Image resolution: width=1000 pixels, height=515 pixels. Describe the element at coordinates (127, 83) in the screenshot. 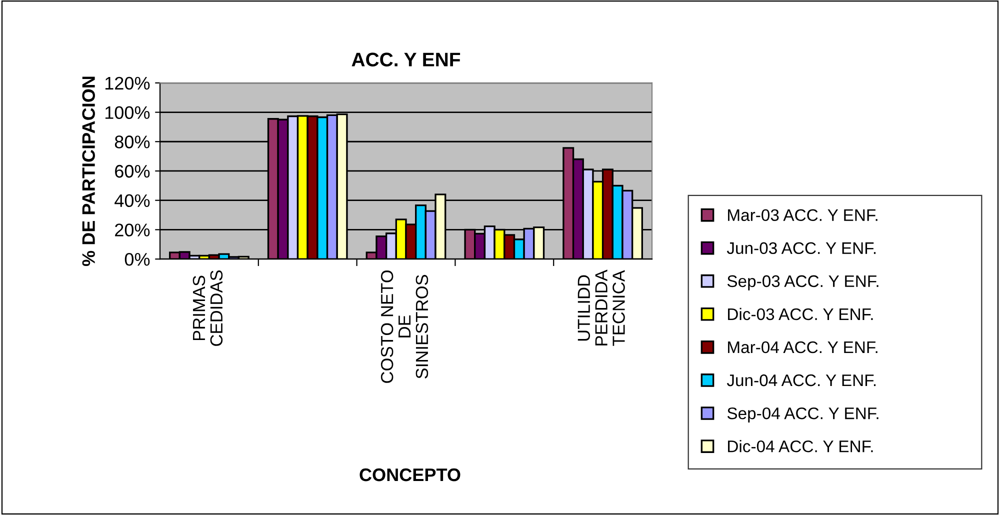

I see `y-tick-label: 120%` at that location.